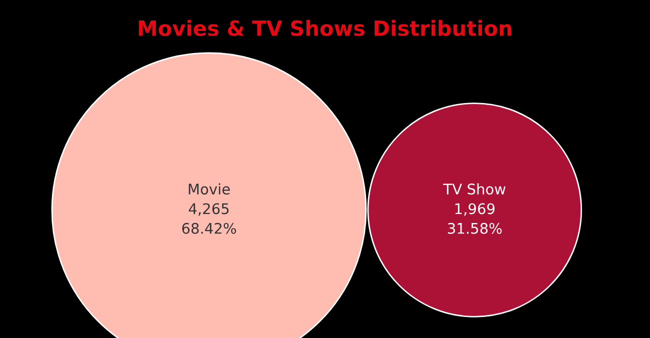 This screenshot has width=650, height=338. I want to click on text: Movies & TV Shows Distribution, so click(325, 28).